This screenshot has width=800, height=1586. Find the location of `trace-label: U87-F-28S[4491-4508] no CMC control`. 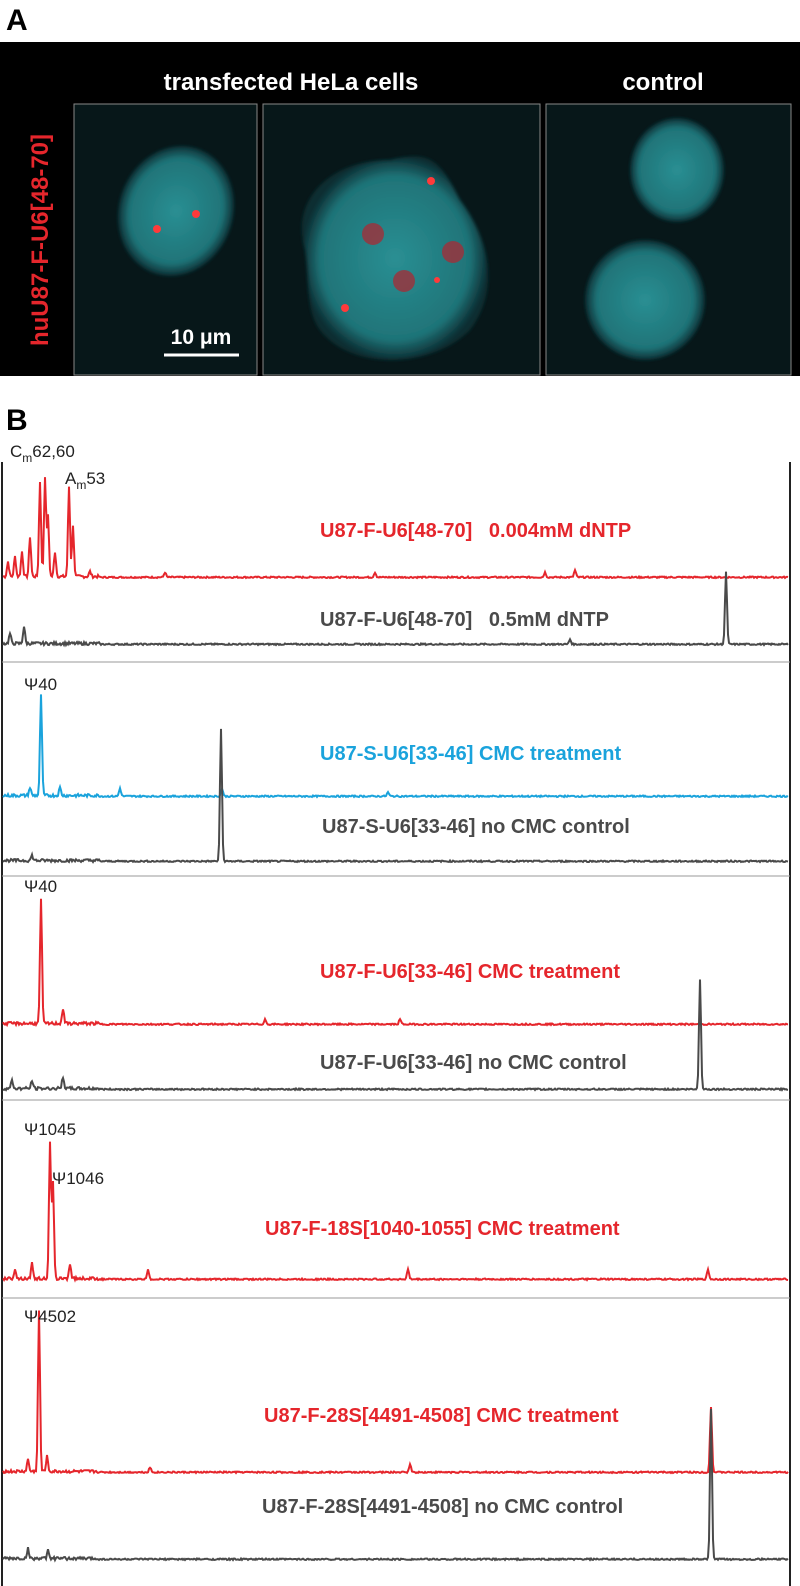

trace-label: U87-F-28S[4491-4508] no CMC control is located at coordinates (442, 1507).